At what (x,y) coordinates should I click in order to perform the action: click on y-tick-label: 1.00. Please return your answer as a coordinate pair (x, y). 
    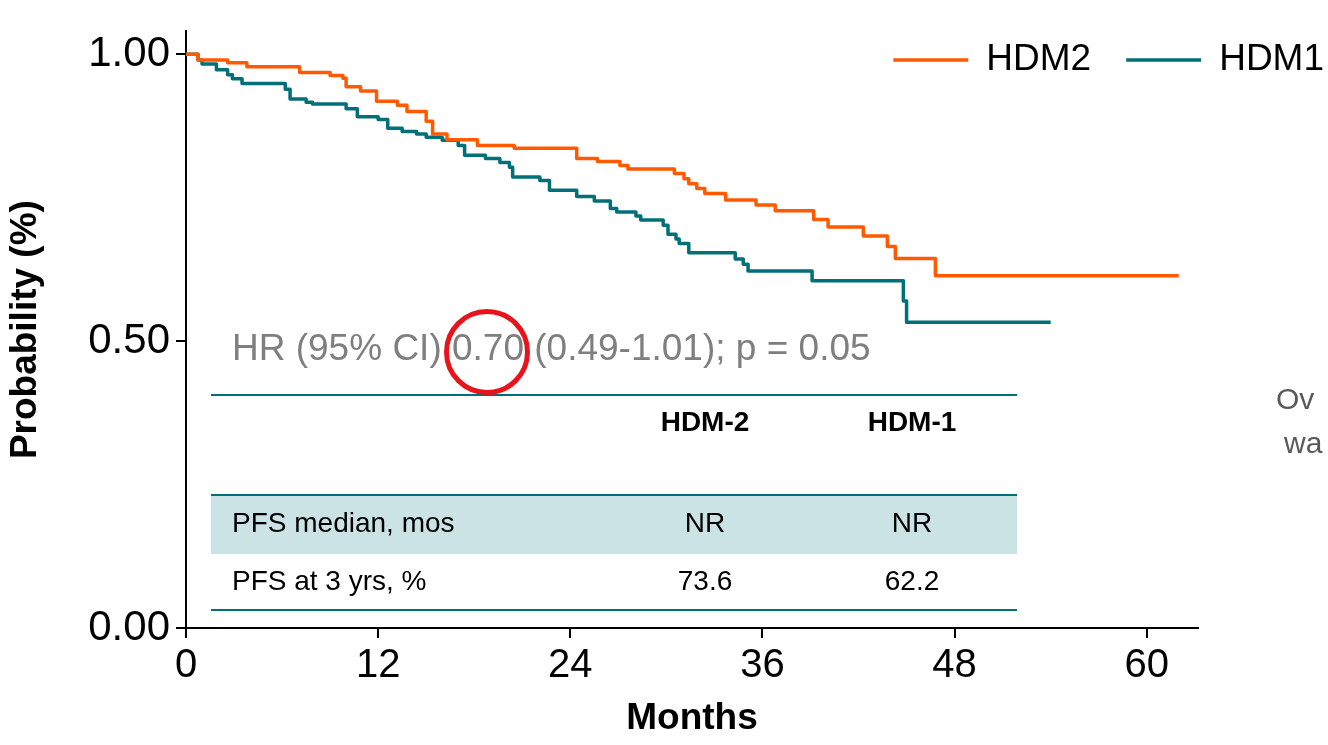
    Looking at the image, I should click on (129, 51).